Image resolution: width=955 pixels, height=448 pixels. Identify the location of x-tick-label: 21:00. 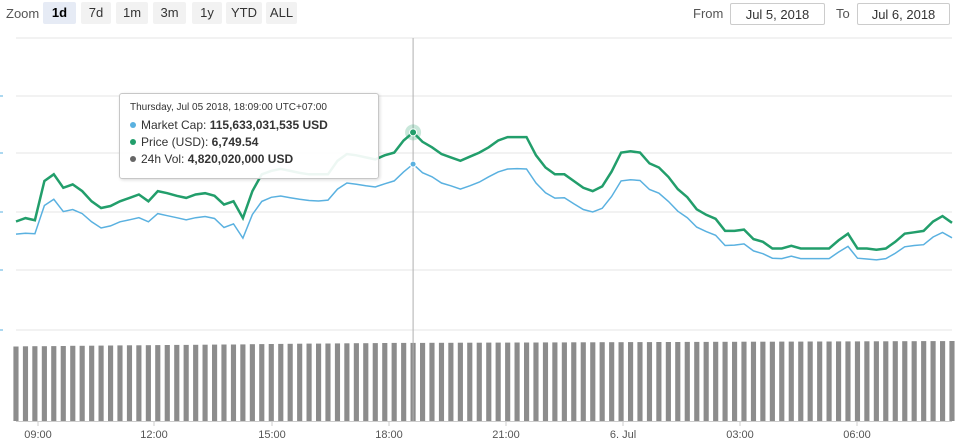
(506, 435).